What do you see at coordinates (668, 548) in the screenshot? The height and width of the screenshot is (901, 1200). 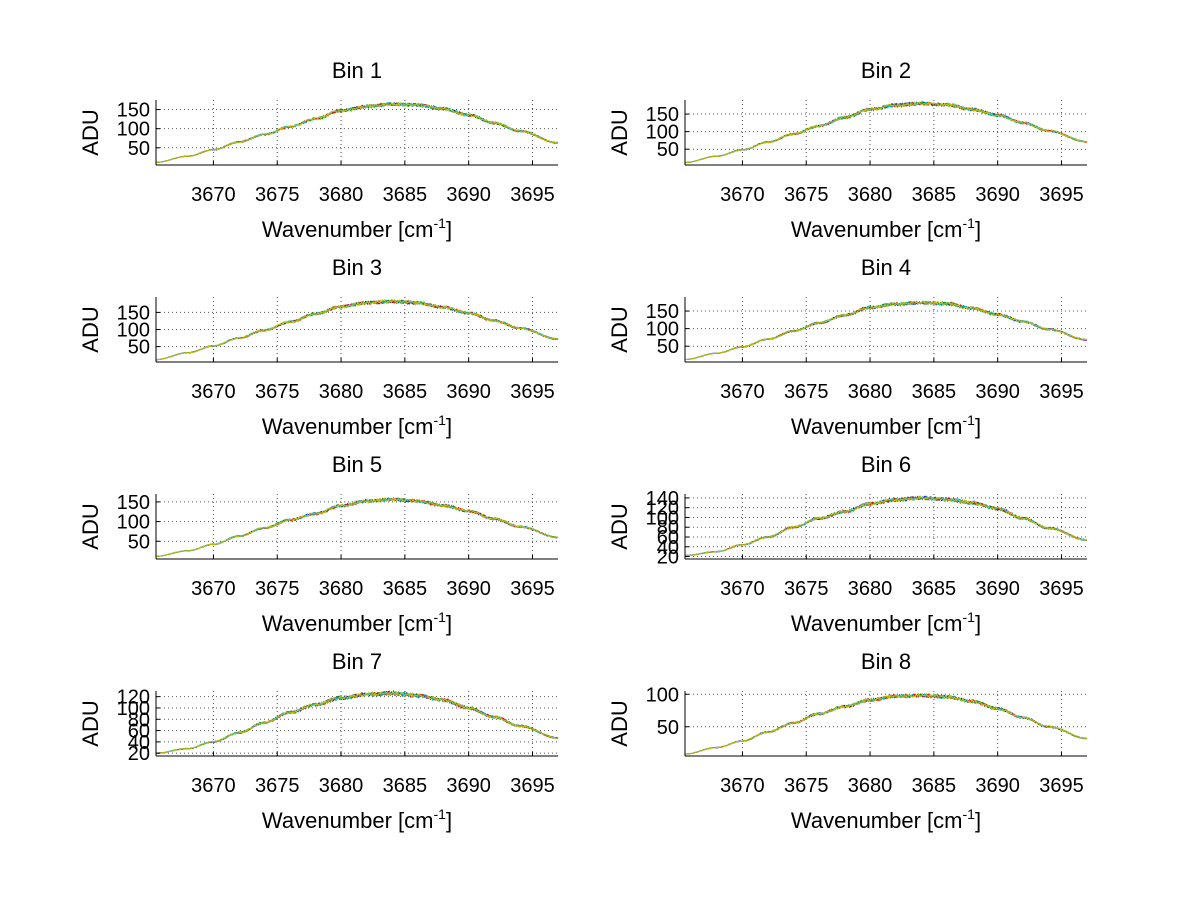 I see `y-tick-label: 40` at bounding box center [668, 548].